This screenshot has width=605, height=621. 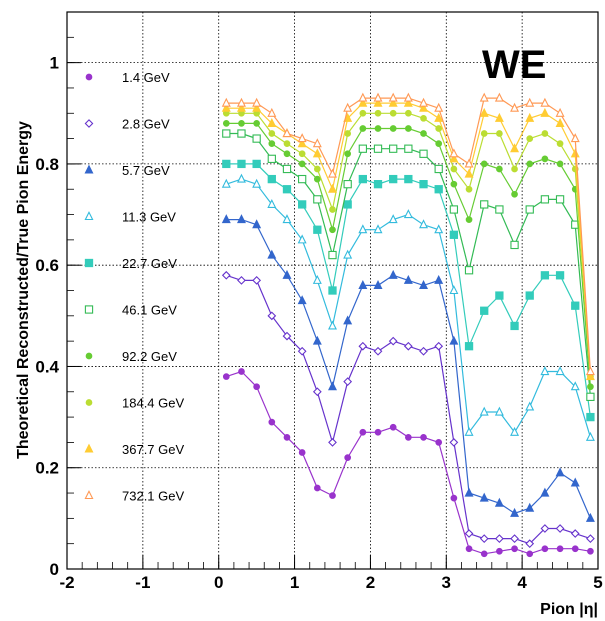 What do you see at coordinates (54, 63) in the screenshot?
I see `y-tick-label: 1` at bounding box center [54, 63].